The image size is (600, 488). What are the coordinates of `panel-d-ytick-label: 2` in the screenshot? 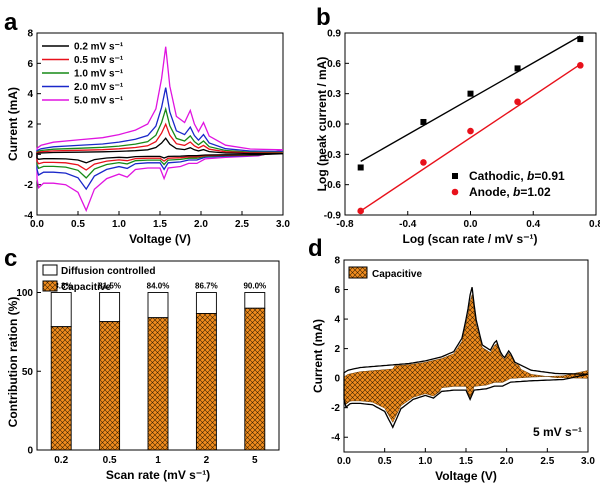 It's located at (337, 349).